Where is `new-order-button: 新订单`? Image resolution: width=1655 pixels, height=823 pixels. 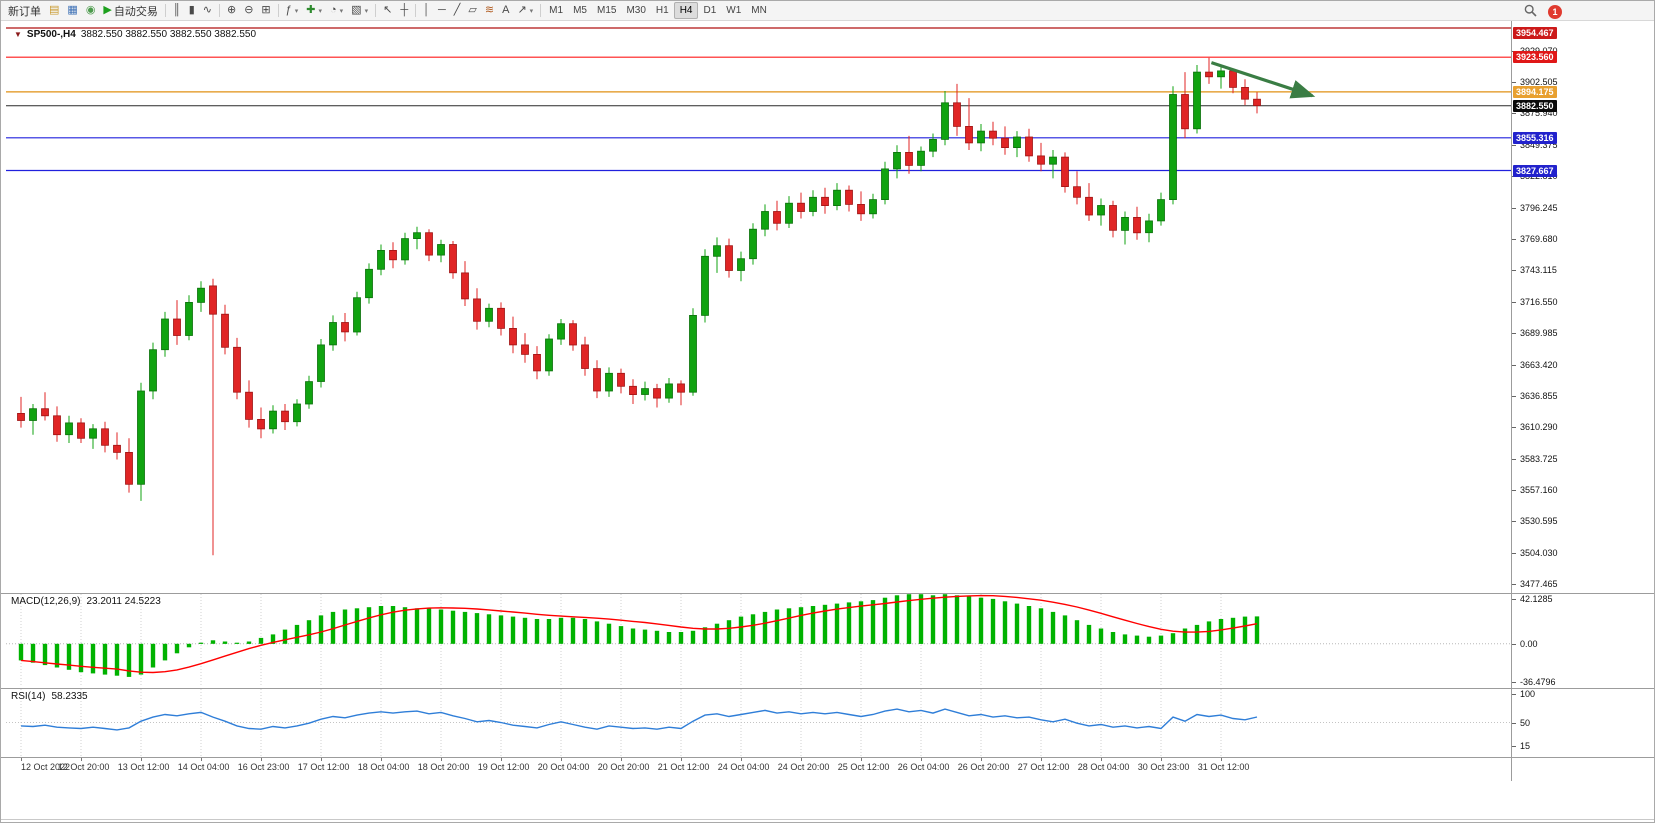
new-order-button: 新订单 is located at coordinates (24, 11).